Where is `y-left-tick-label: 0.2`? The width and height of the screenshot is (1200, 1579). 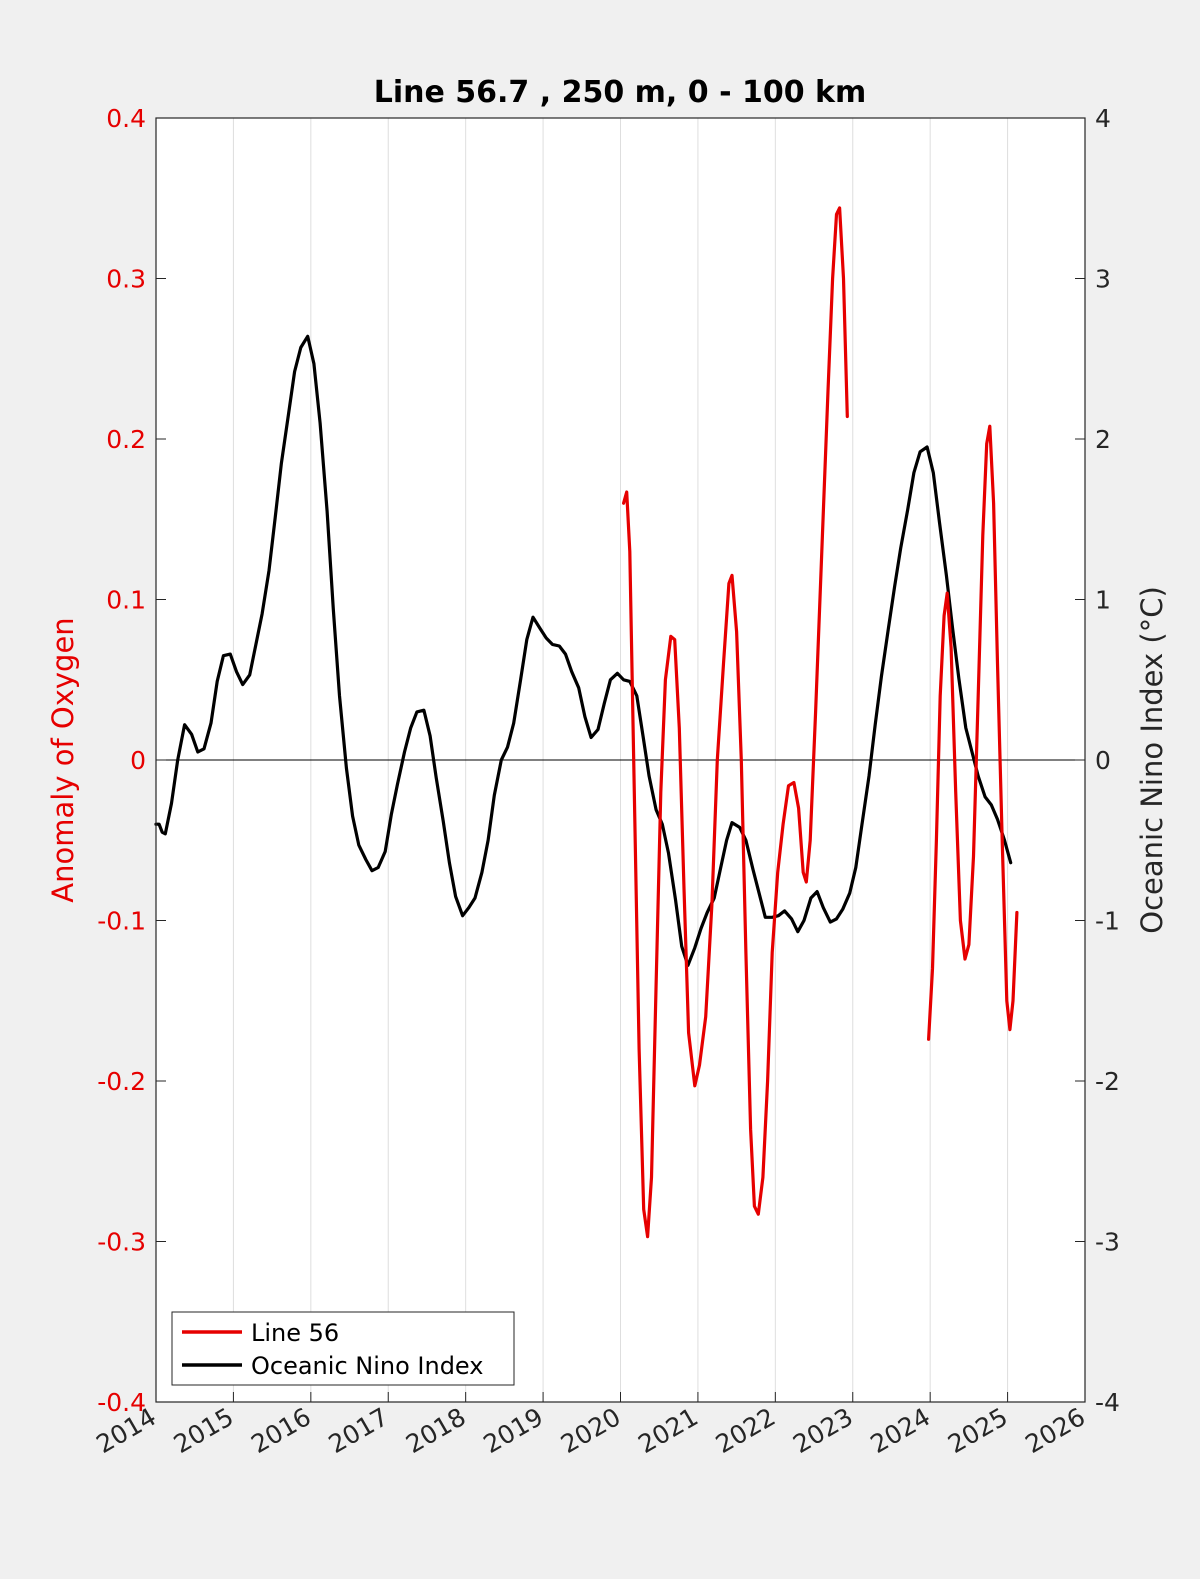
y-left-tick-label: 0.2 is located at coordinates (126, 439).